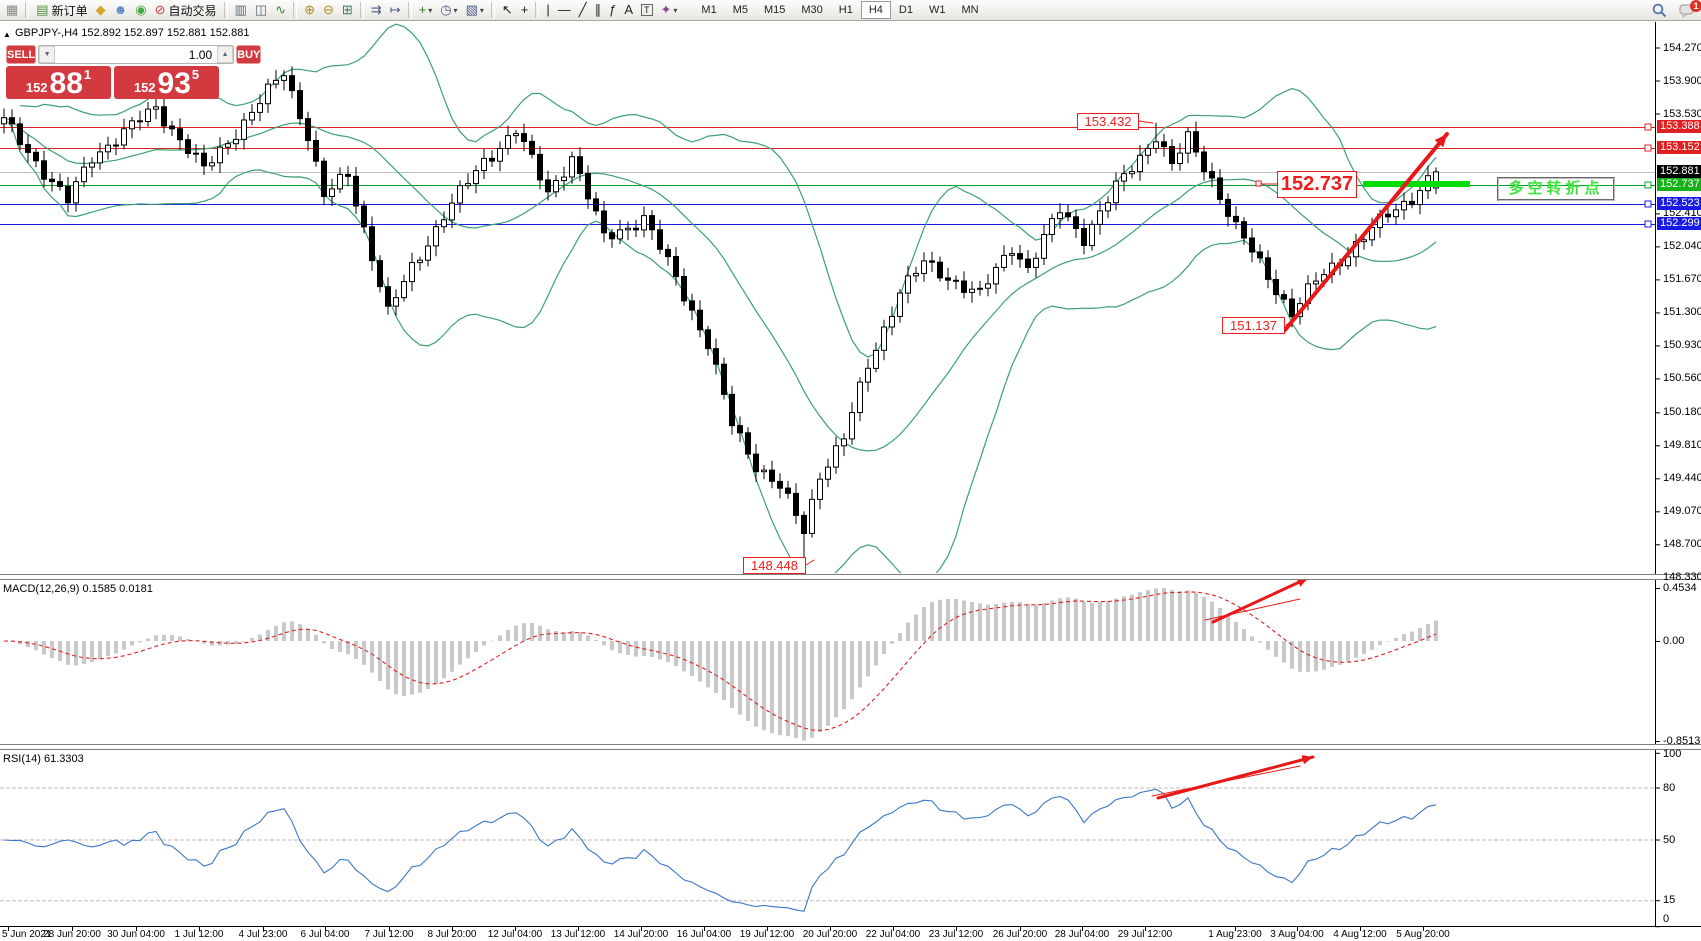 The width and height of the screenshot is (1701, 941). I want to click on auto-trading-icon: ⊘ 自动交易, so click(185, 10).